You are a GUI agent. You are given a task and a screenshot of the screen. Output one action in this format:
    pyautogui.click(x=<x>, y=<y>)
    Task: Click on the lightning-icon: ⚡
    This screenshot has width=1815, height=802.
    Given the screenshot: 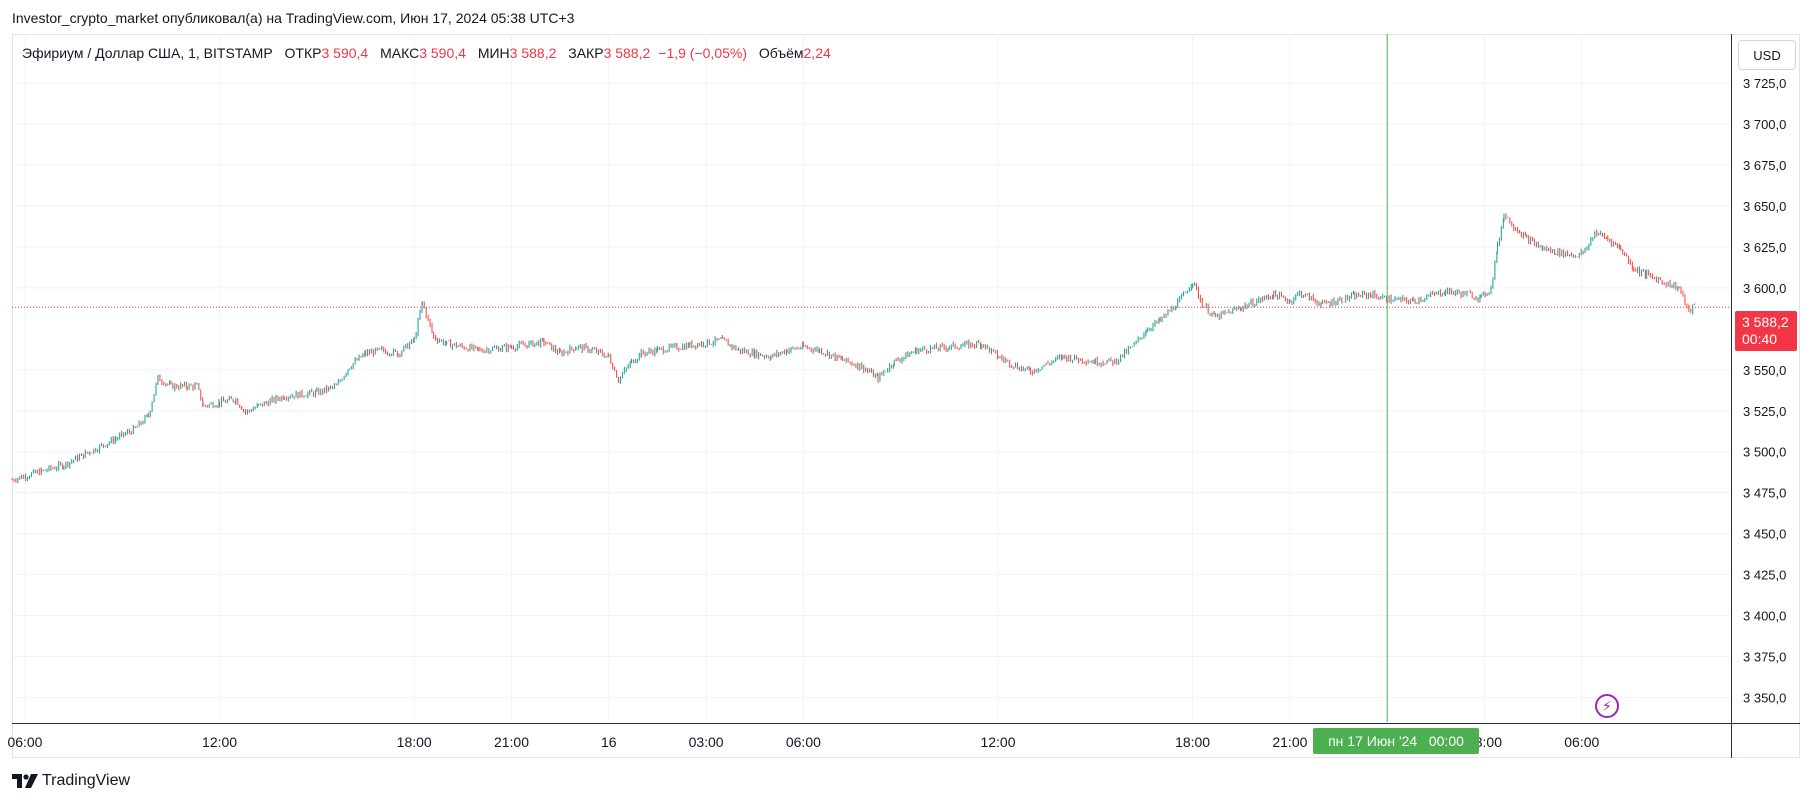 What is the action you would take?
    pyautogui.click(x=1607, y=706)
    